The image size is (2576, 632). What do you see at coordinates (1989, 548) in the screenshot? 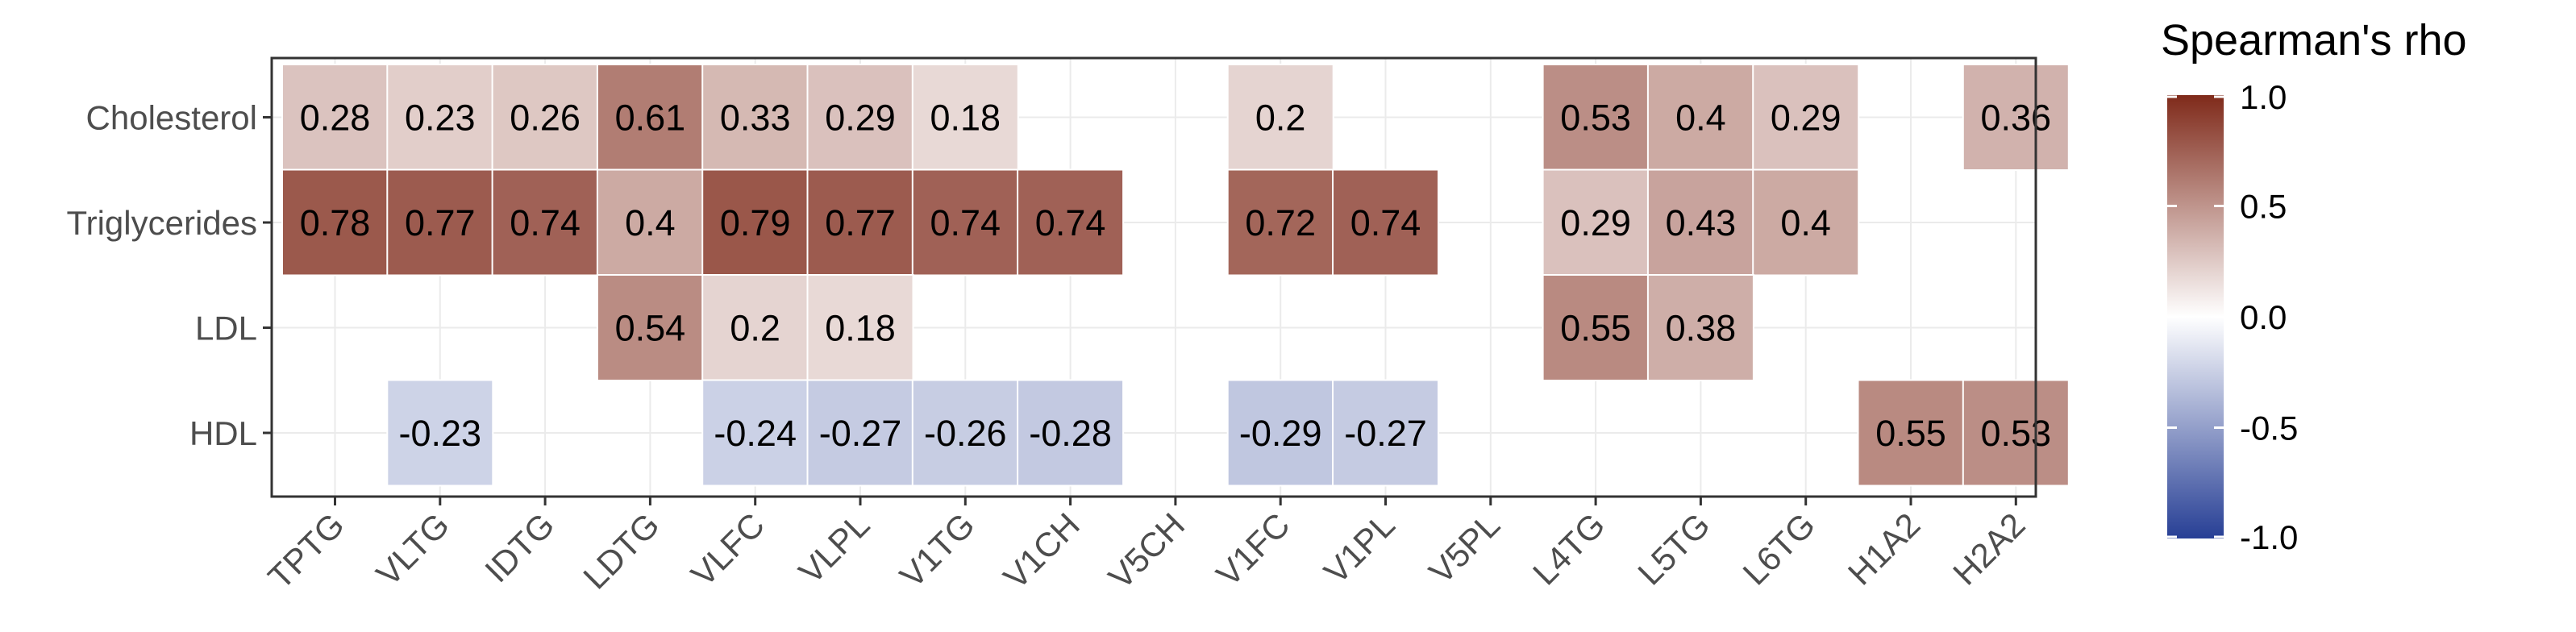
I see `x-tick-label: H2A2` at bounding box center [1989, 548].